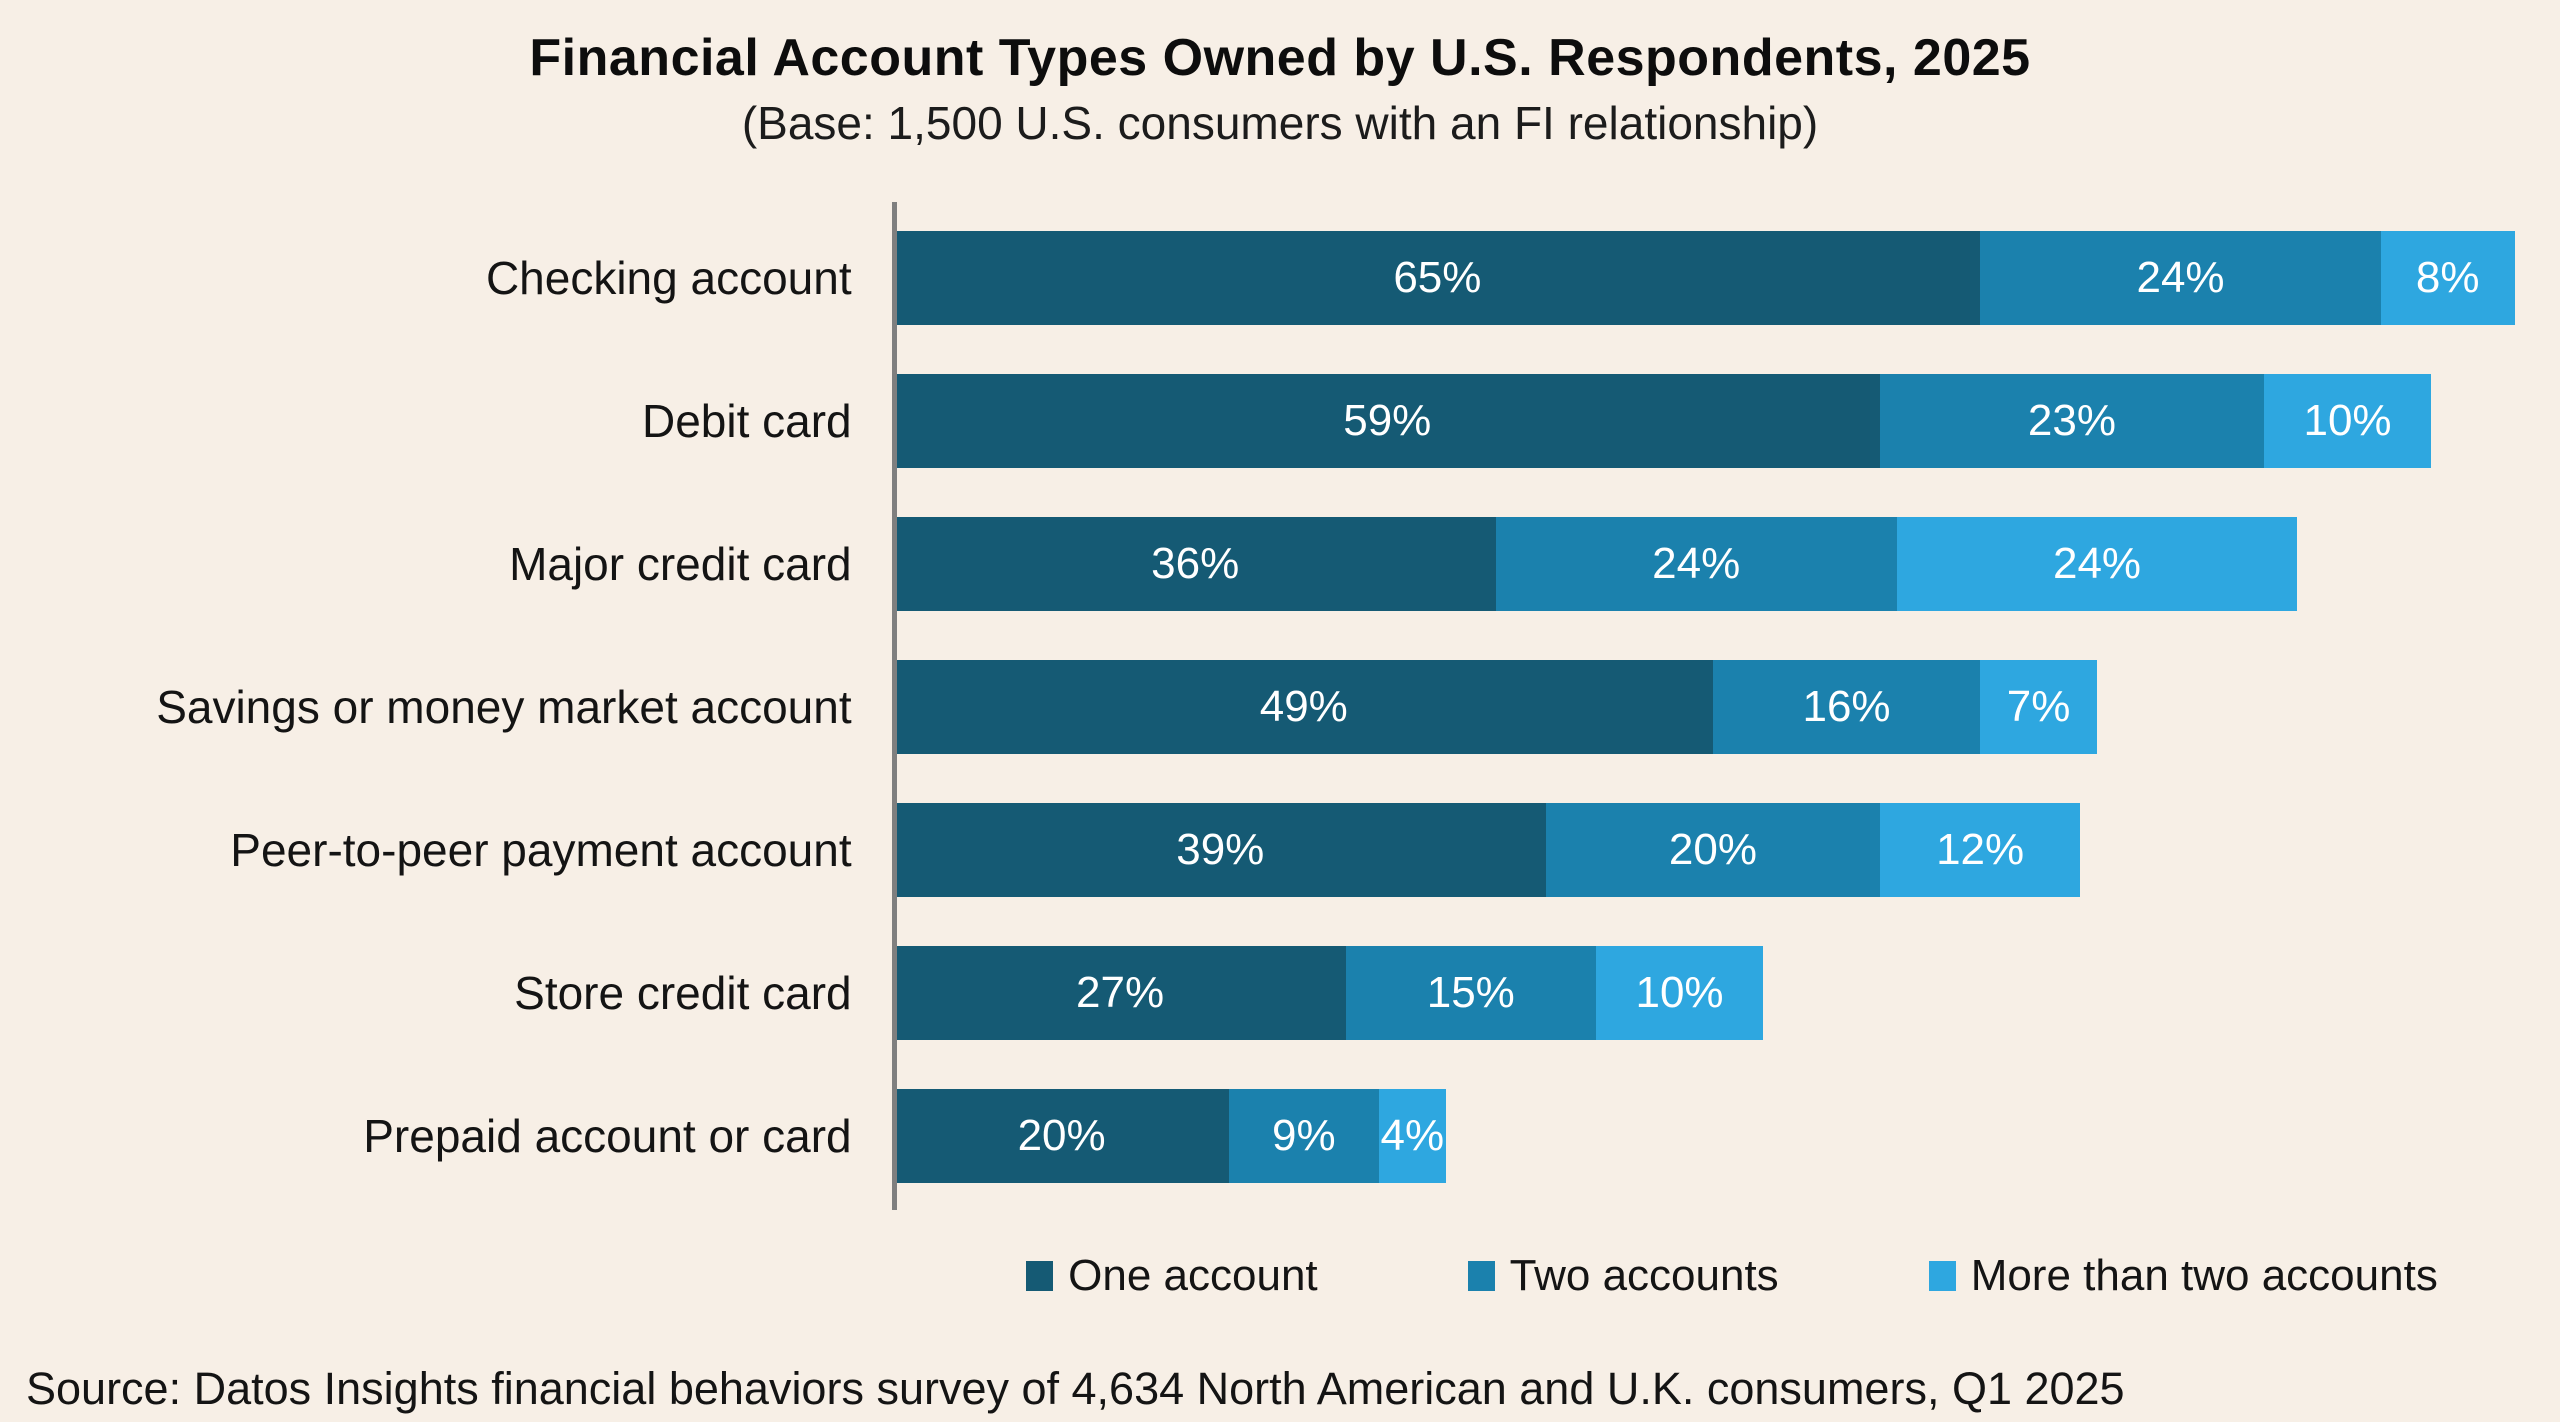 The height and width of the screenshot is (1422, 2560). I want to click on chart-row: Peer-to-peer payment account 39% 20% 12%, so click(1280, 849).